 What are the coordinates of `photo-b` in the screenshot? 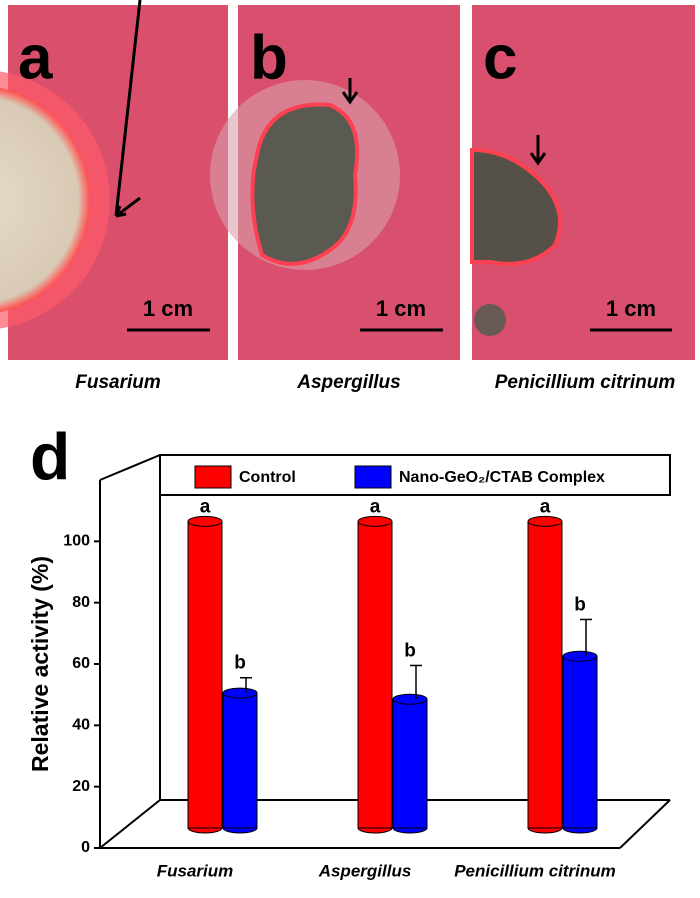 It's located at (335, 182).